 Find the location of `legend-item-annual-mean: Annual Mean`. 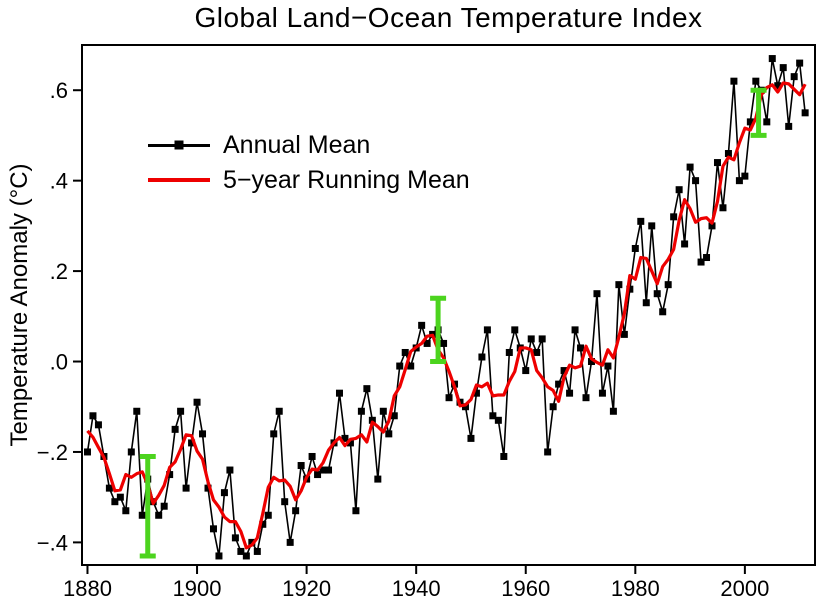

legend-item-annual-mean: Annual Mean is located at coordinates (309, 145).